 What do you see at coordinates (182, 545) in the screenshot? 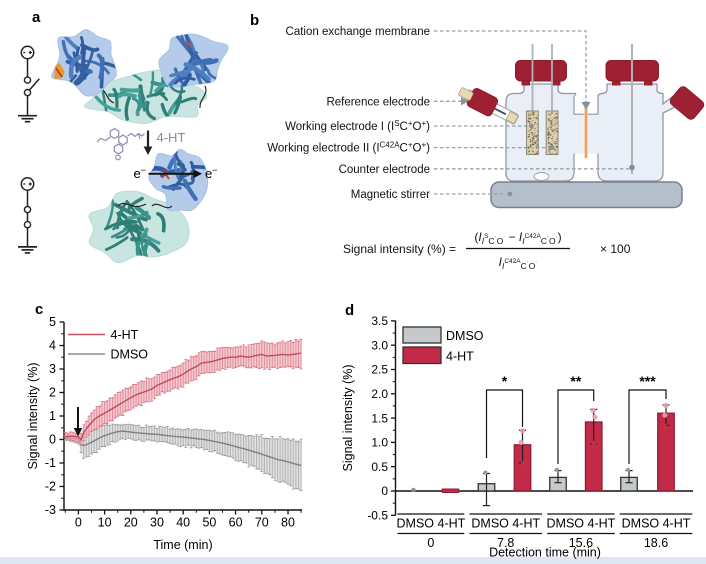
I see `svg-text: Time (min)` at bounding box center [182, 545].